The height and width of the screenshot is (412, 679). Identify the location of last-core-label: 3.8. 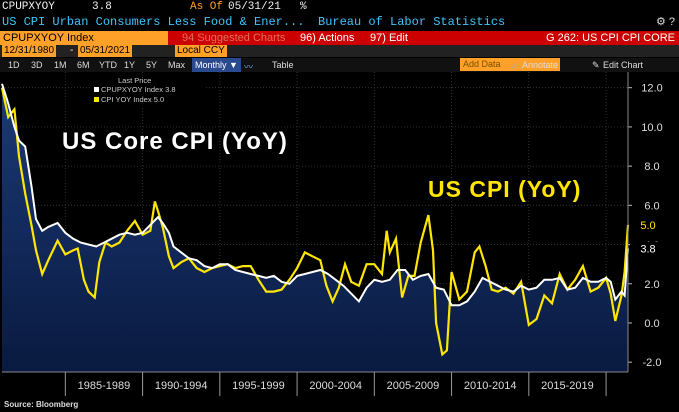
(647, 249).